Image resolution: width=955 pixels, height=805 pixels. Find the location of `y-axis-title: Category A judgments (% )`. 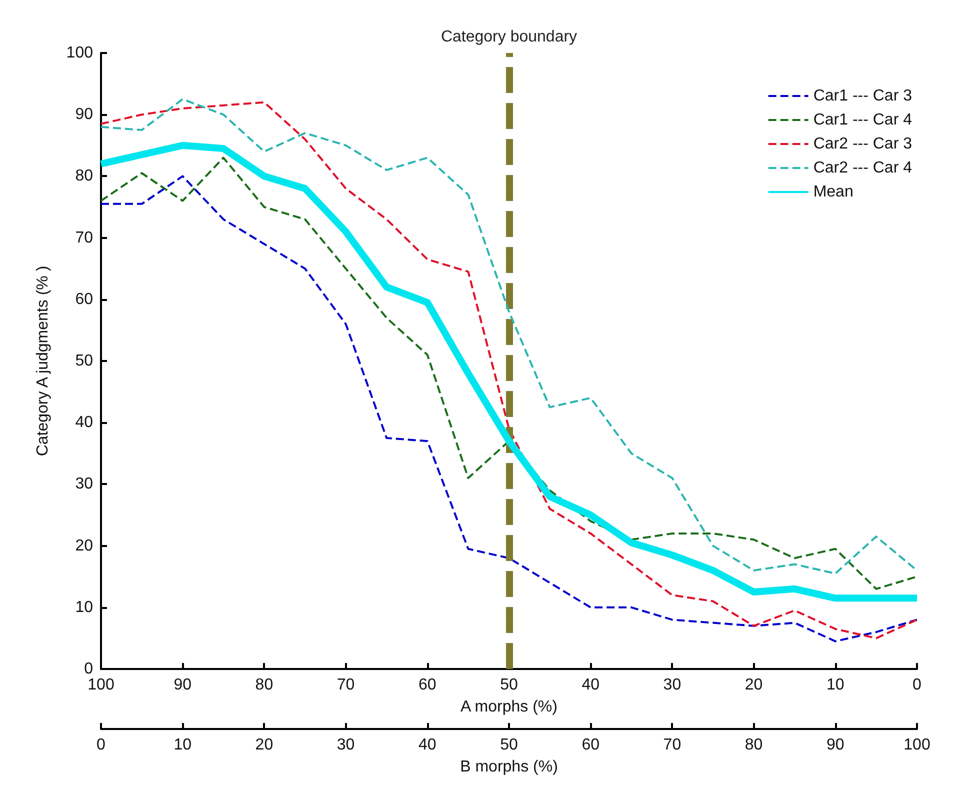

y-axis-title: Category A judgments (% ) is located at coordinates (43, 361).